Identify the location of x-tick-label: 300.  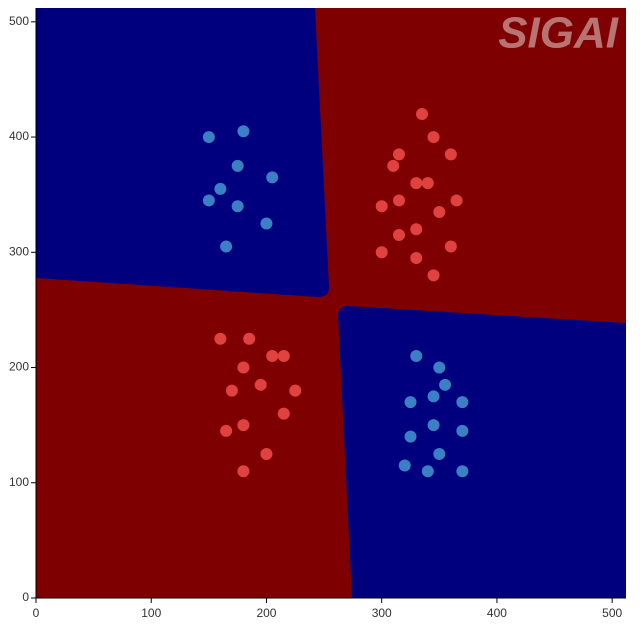
(382, 613).